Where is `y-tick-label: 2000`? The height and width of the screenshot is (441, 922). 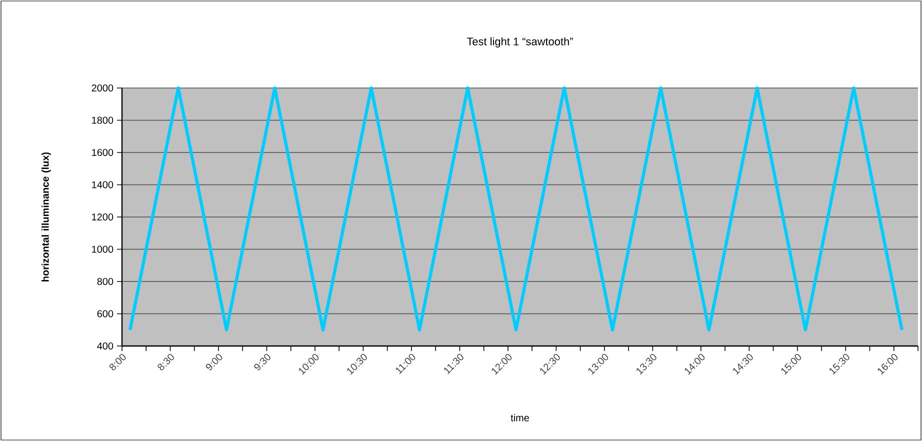
y-tick-label: 2000 is located at coordinates (103, 88).